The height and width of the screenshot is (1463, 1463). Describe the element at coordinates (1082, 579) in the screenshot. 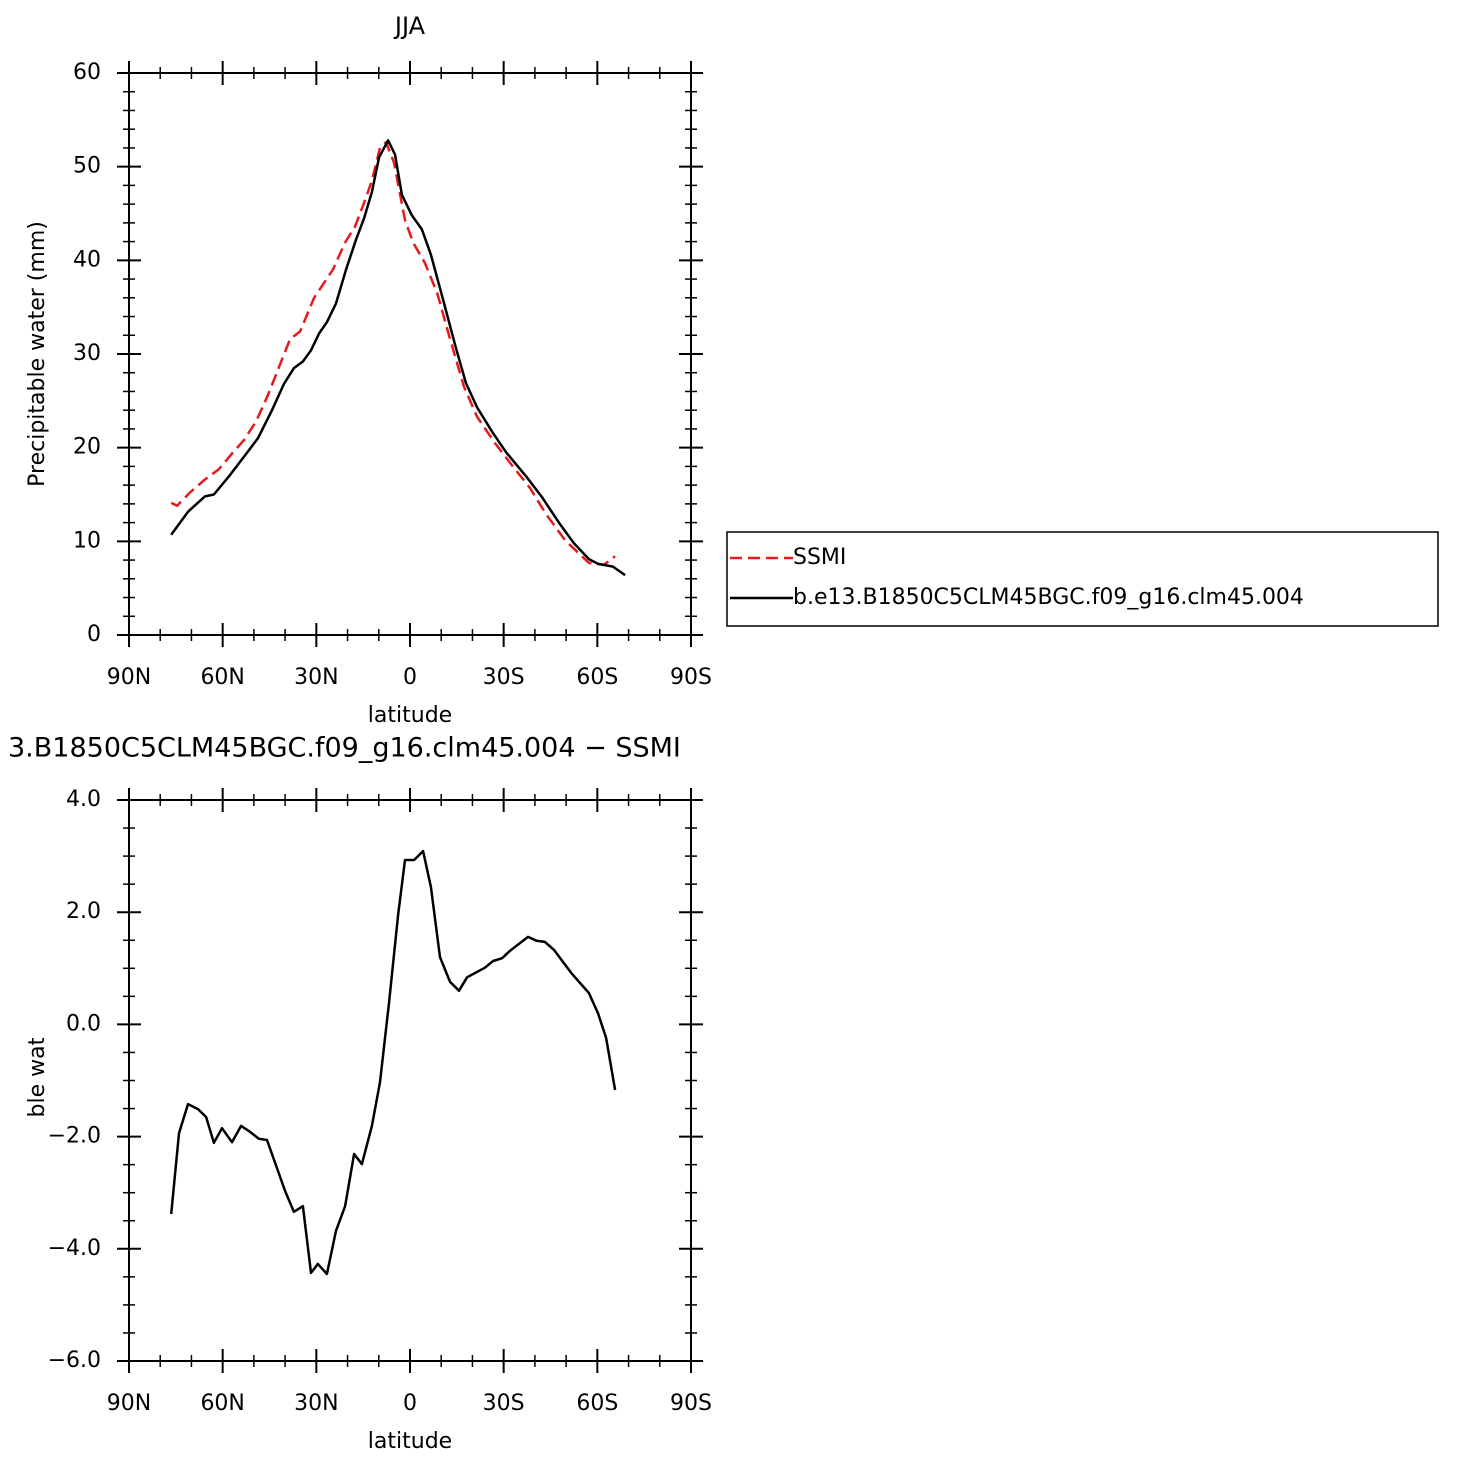

I see `legend-box` at that location.